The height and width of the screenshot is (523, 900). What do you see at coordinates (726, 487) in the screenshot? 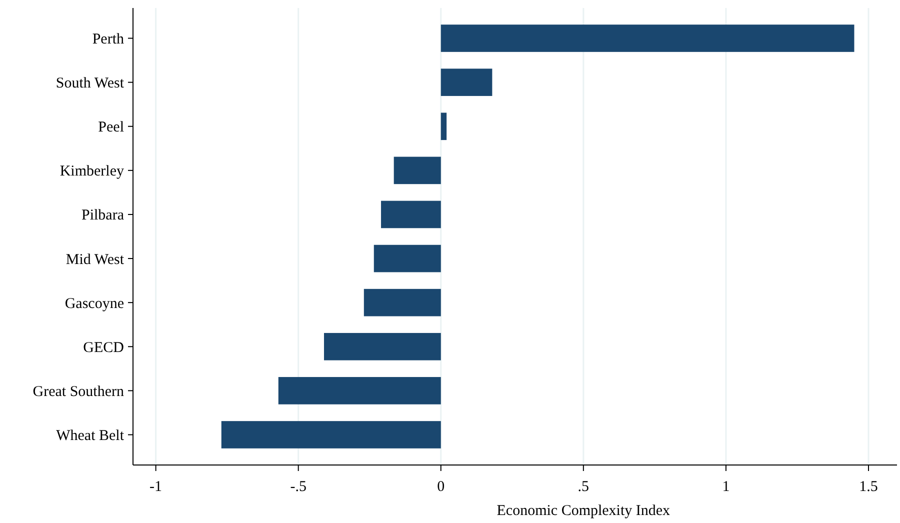
I see `x-tick-label: 1` at bounding box center [726, 487].